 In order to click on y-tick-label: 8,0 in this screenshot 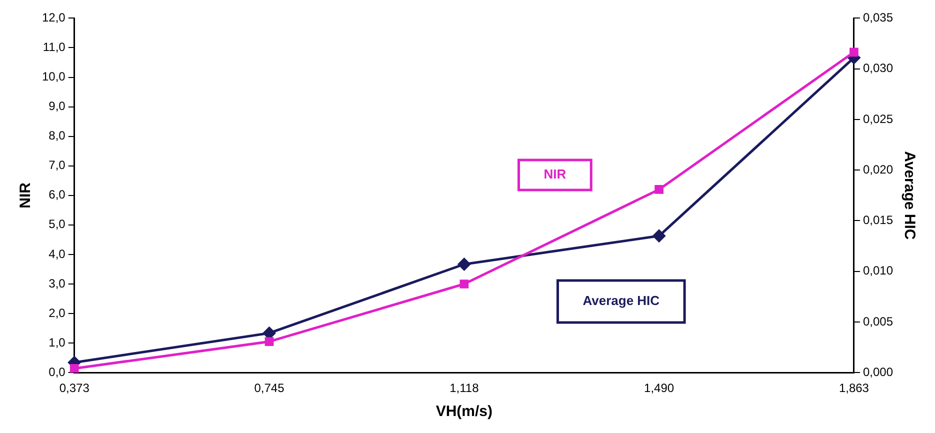, I will do `click(57, 135)`.